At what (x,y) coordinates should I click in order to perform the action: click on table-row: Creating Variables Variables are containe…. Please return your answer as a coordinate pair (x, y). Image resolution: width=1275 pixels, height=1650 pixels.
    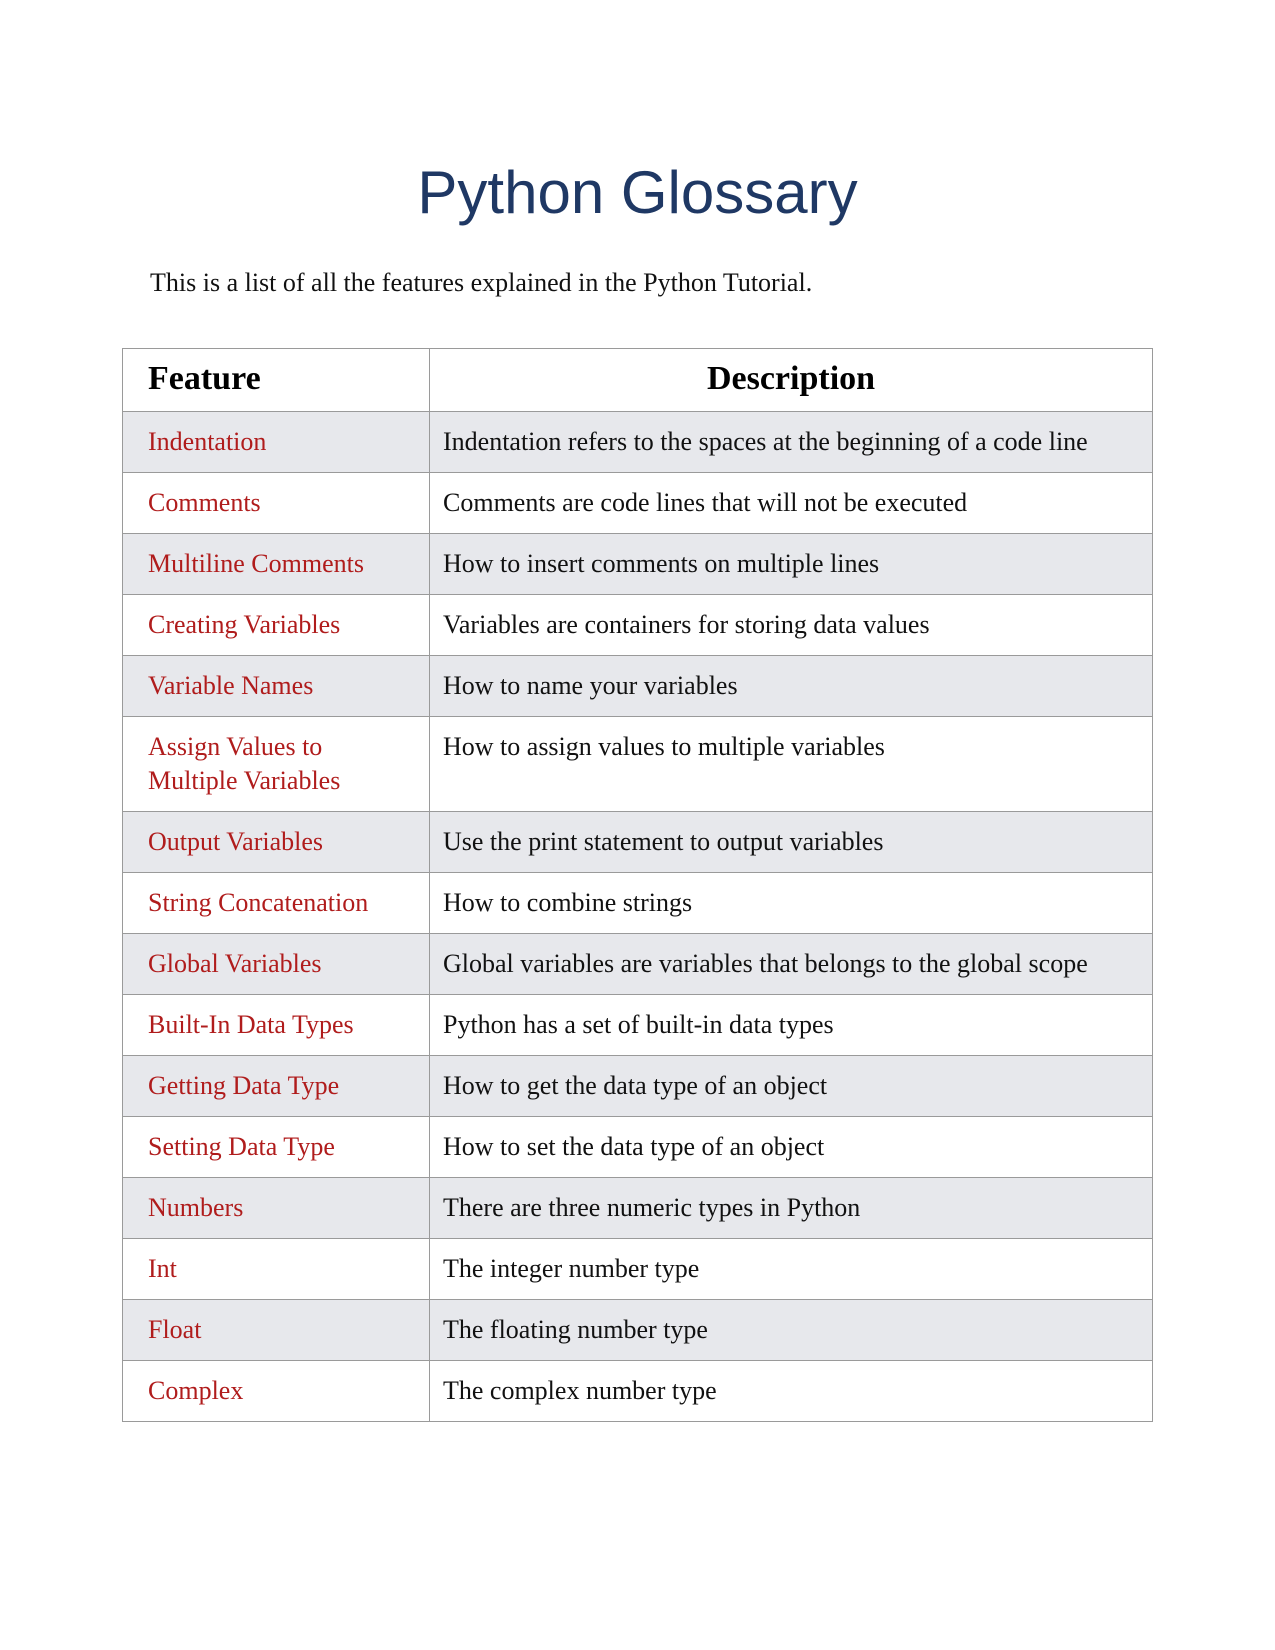
    Looking at the image, I should click on (637, 625).